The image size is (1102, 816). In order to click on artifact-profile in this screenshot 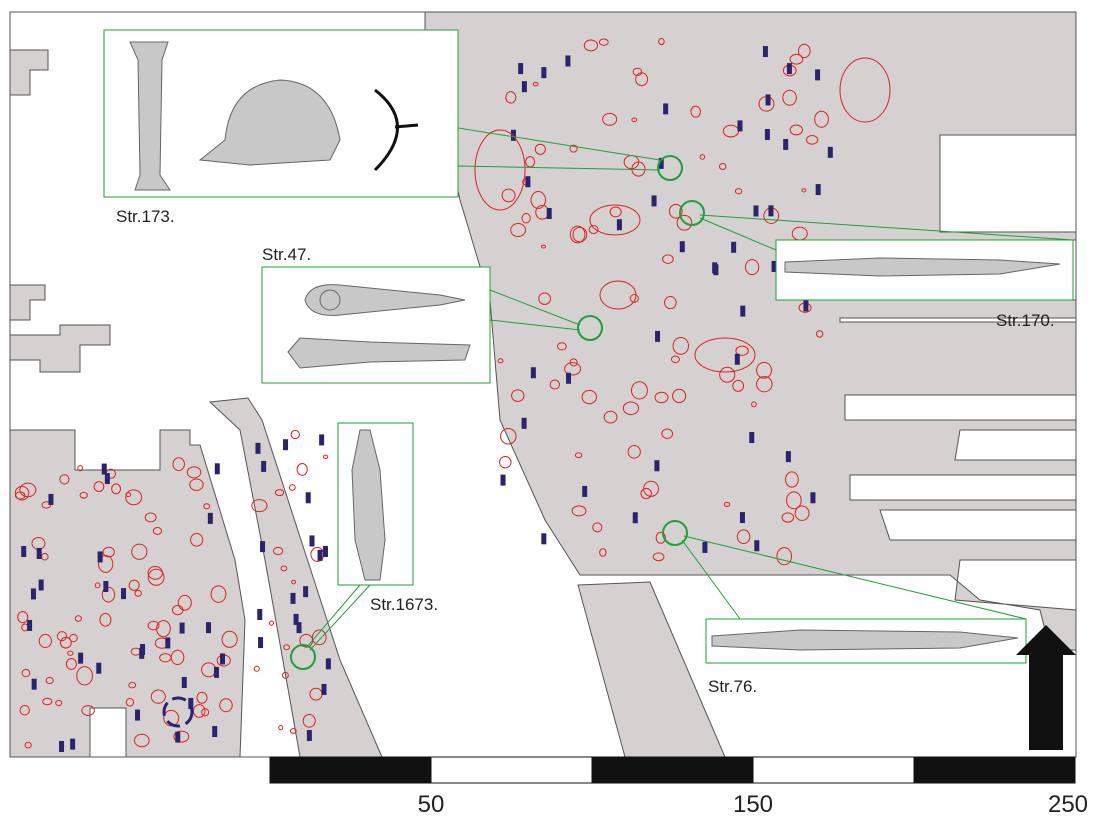, I will do `click(406, 126)`.